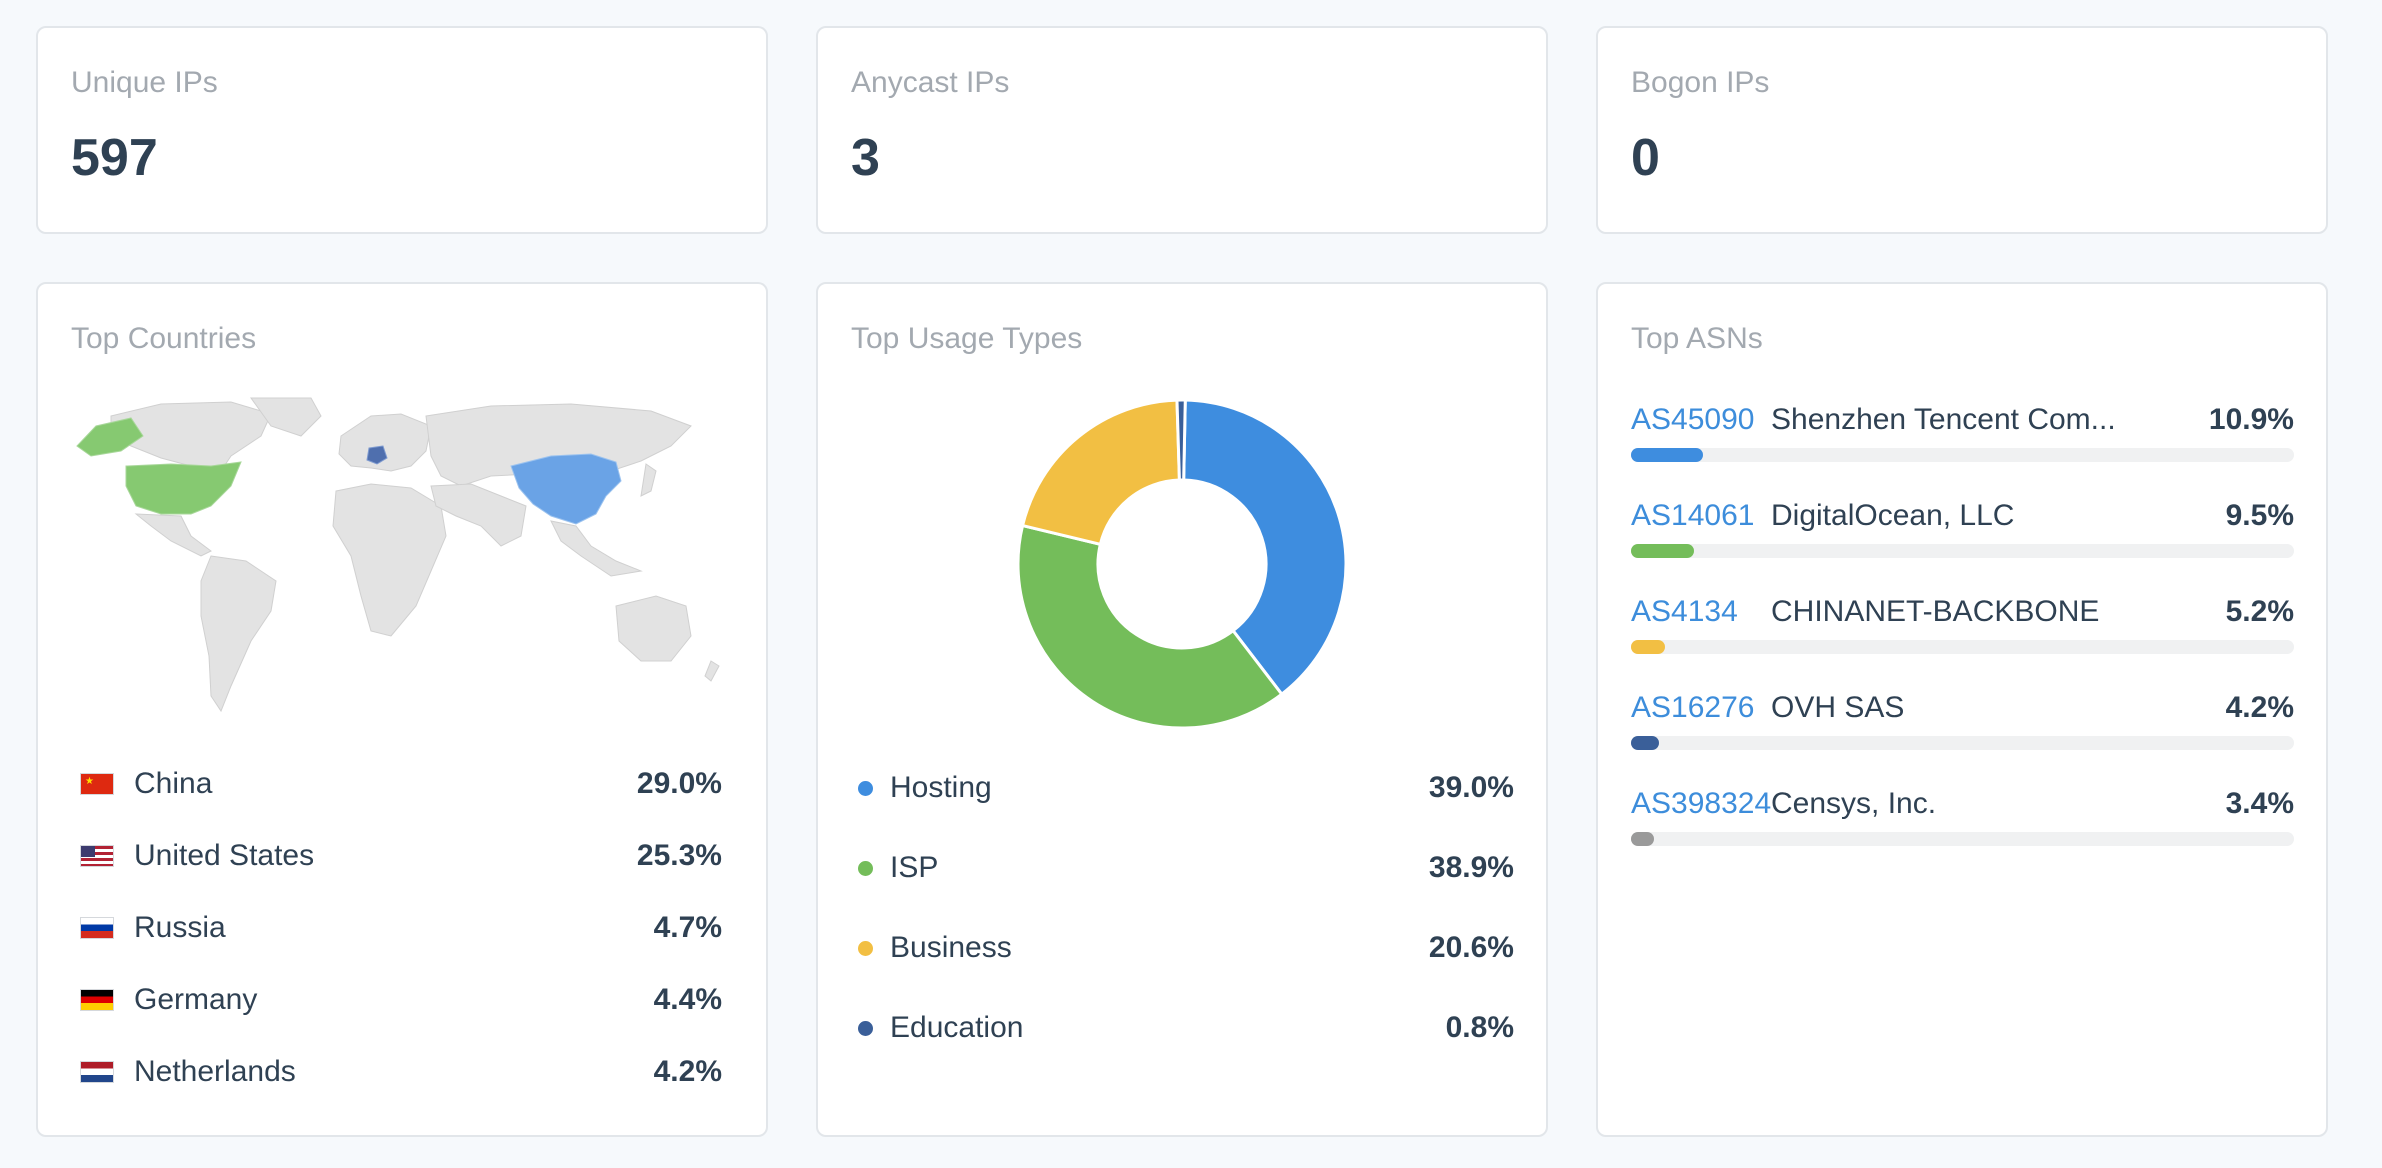 Image resolution: width=2382 pixels, height=1168 pixels. What do you see at coordinates (566, 489) in the screenshot?
I see `map-china` at bounding box center [566, 489].